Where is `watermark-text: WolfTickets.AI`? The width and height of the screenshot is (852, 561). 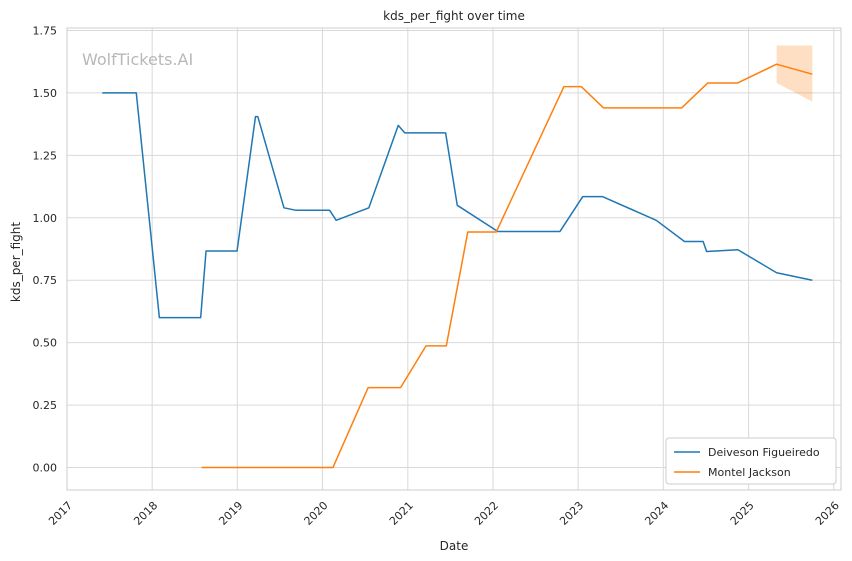 watermark-text: WolfTickets.AI is located at coordinates (137, 59).